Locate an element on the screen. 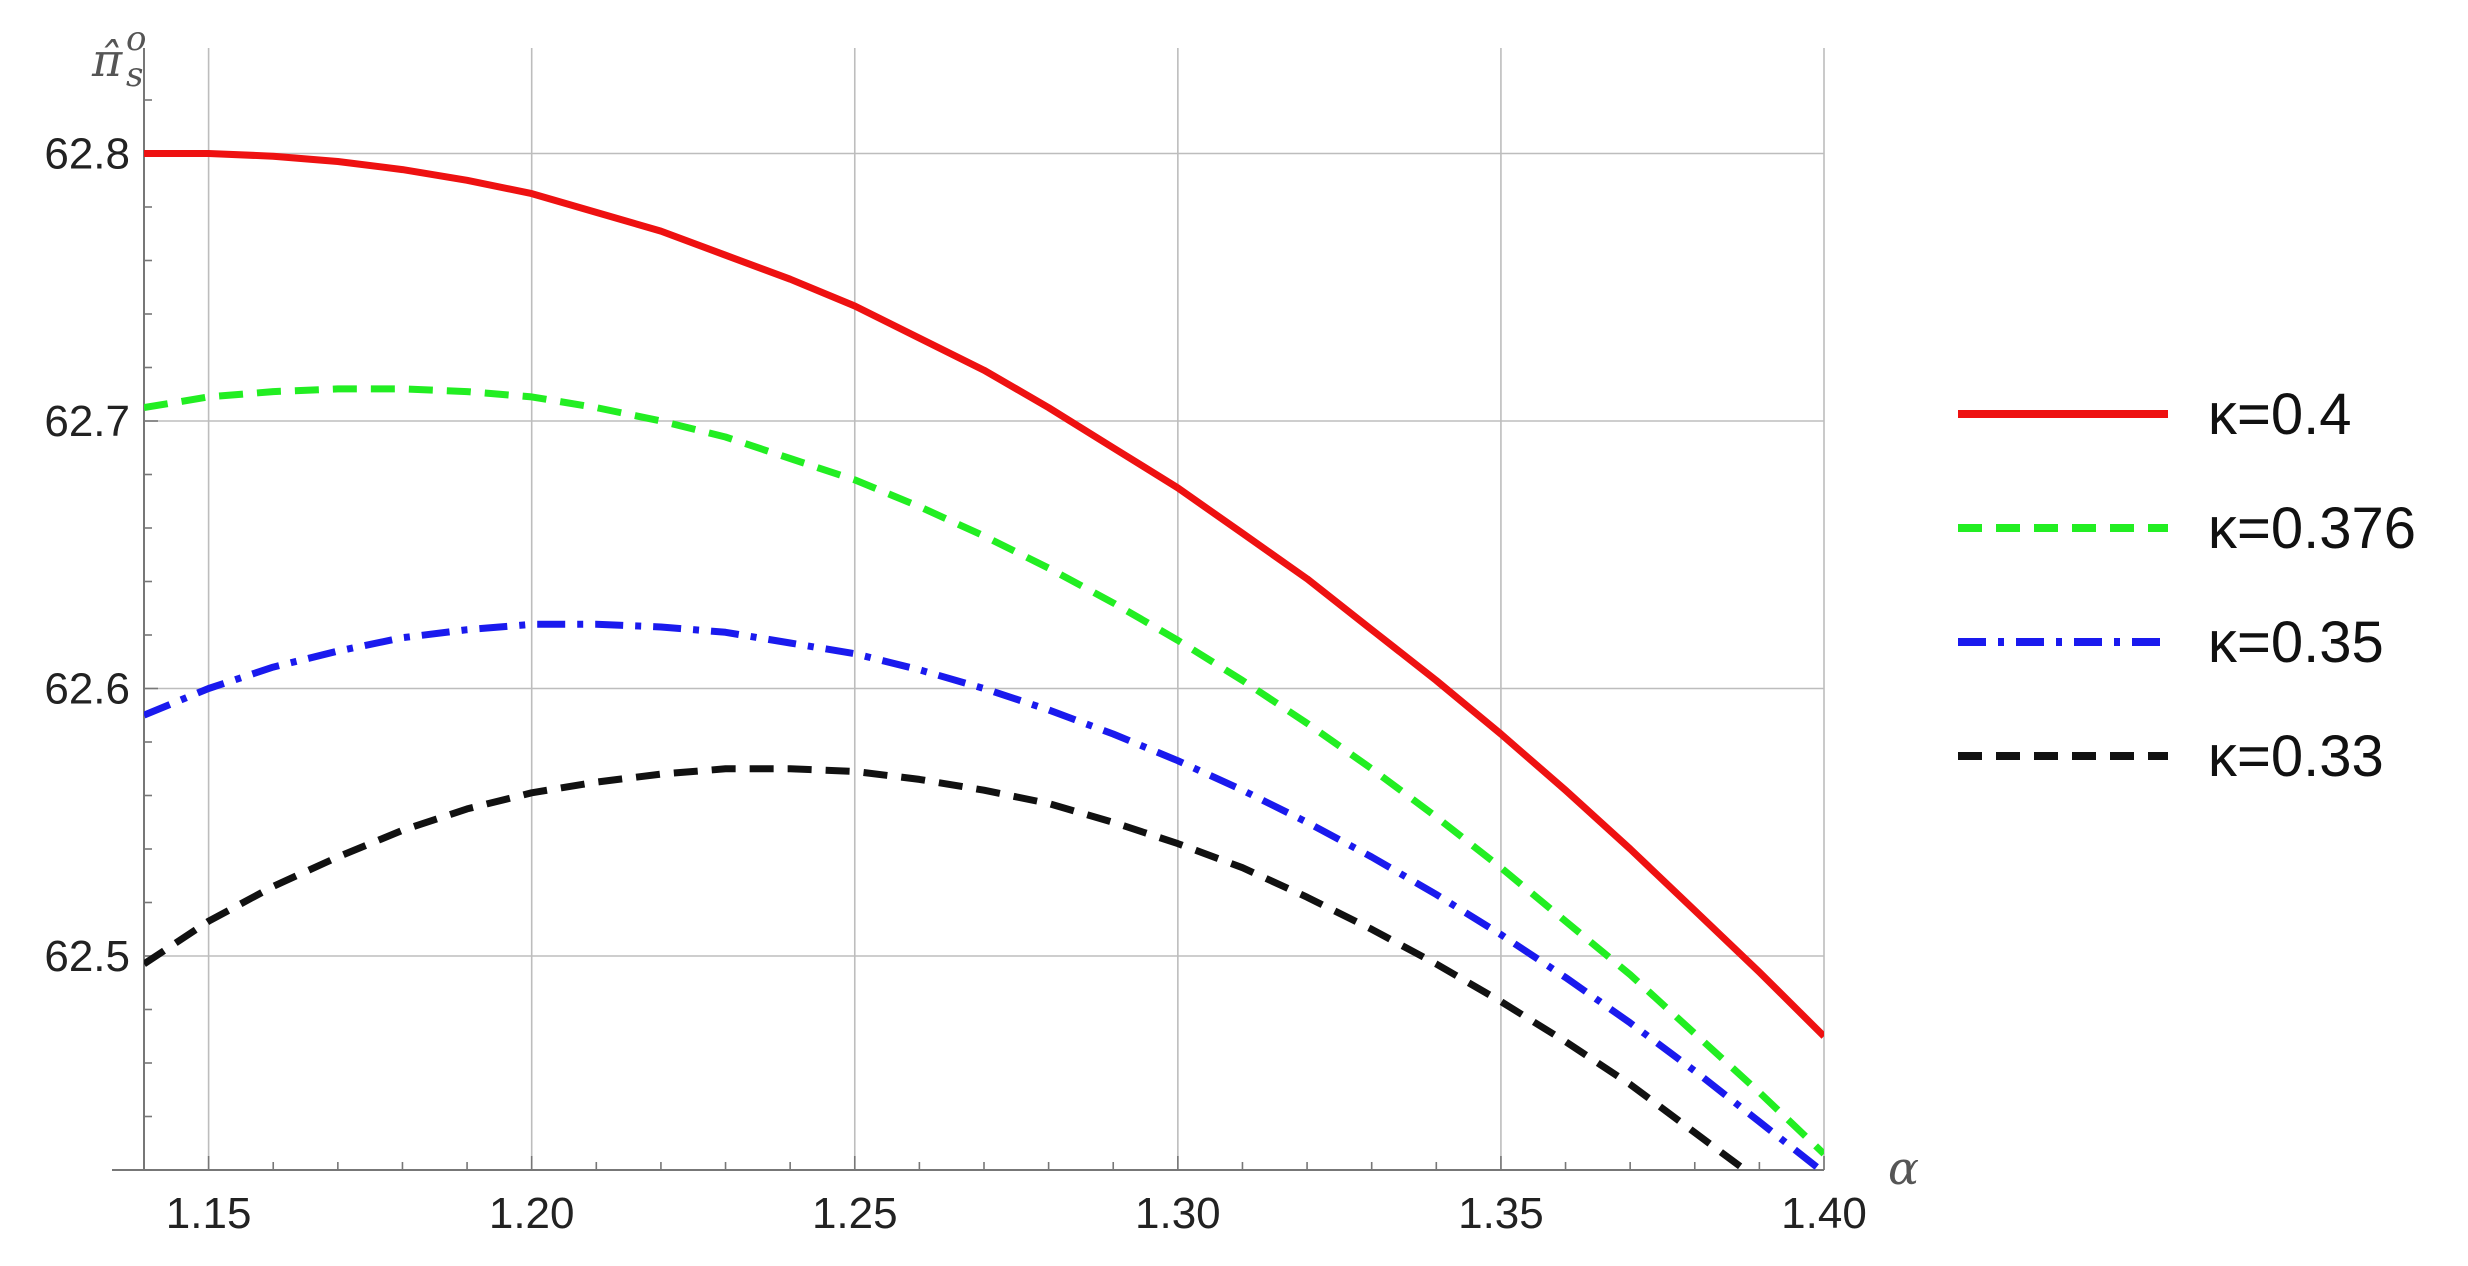 The height and width of the screenshot is (1266, 2468). x-axis-label: α is located at coordinates (1903, 1168).